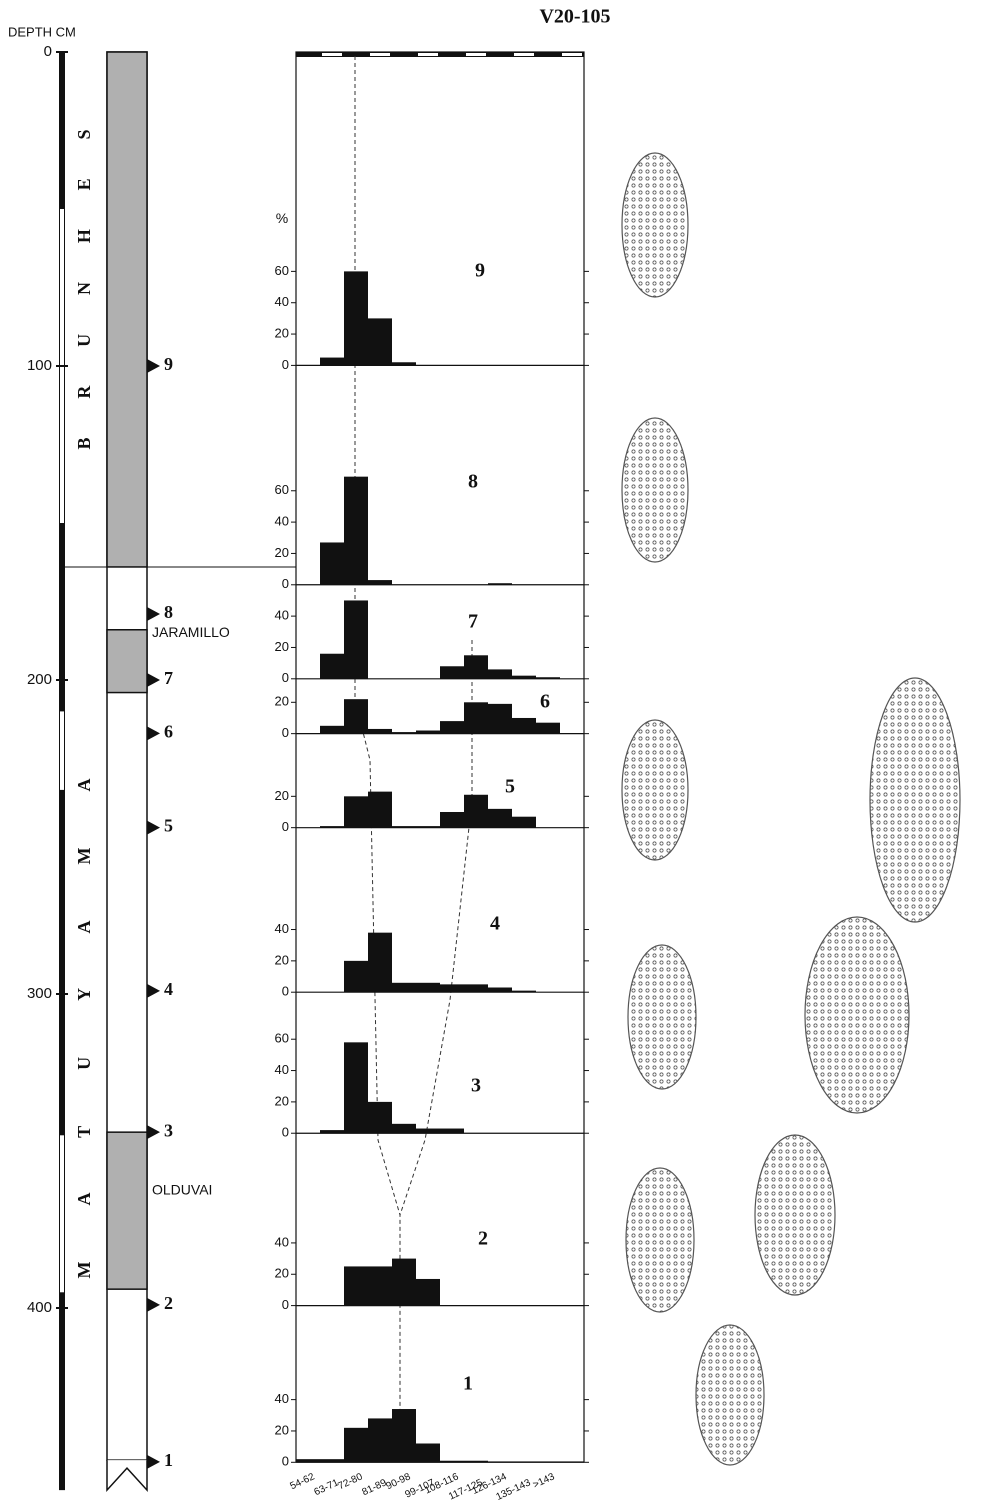 This screenshot has height=1503, width=990. What do you see at coordinates (168, 1460) in the screenshot?
I see `sample-label: 1` at bounding box center [168, 1460].